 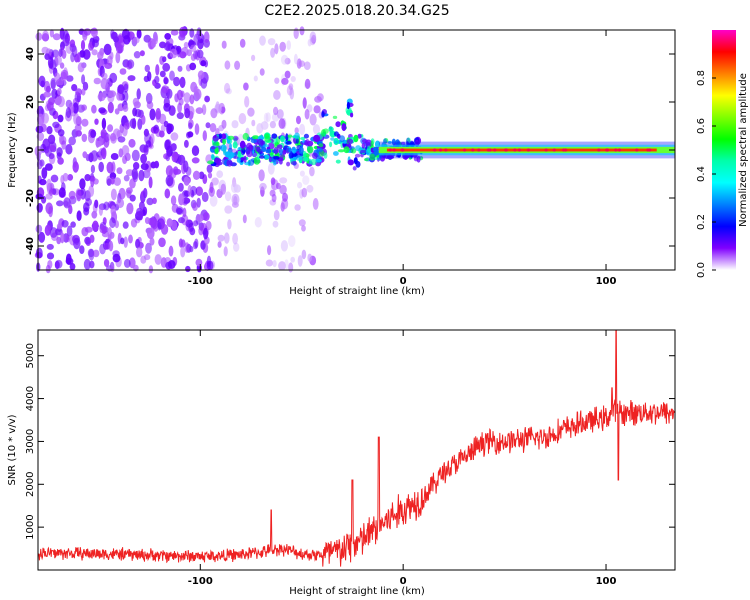 I want to click on spectrogram-x-tick-label: 100, so click(x=606, y=281).